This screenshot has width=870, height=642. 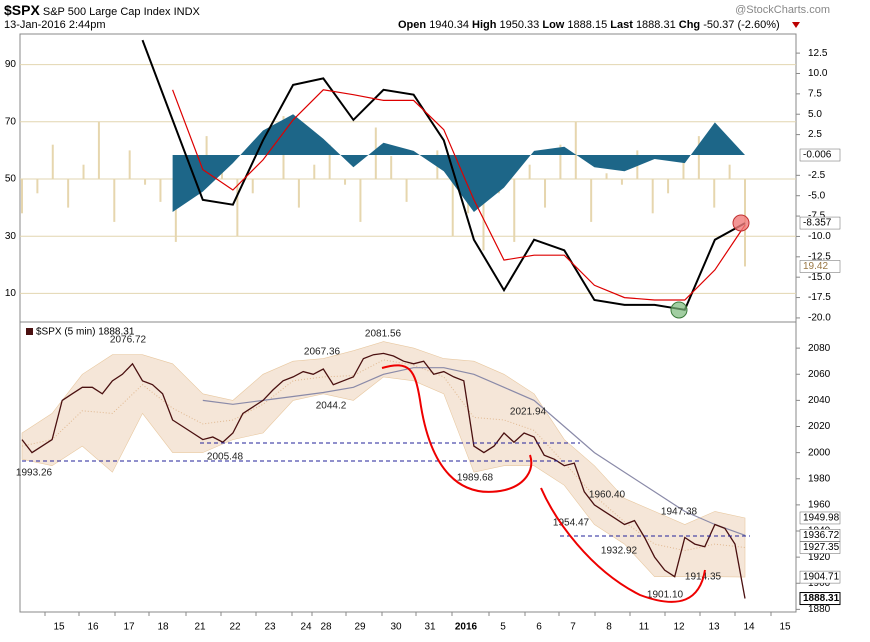 What do you see at coordinates (85, 332) in the screenshot?
I see `legend: $SPX (5 min) 1888.31` at bounding box center [85, 332].